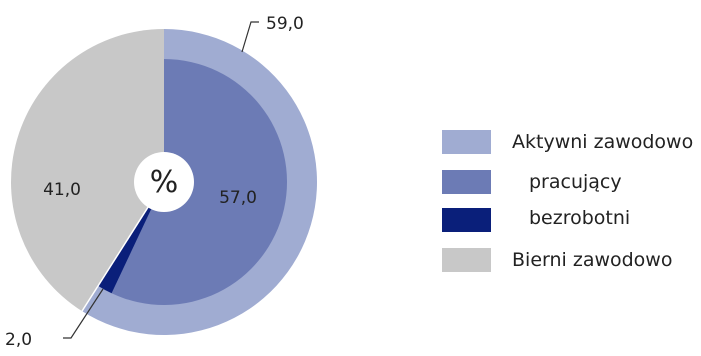 Image resolution: width=701 pixels, height=356 pixels. Describe the element at coordinates (466, 220) in the screenshot. I see `legend-swatch-bezrobotni` at that location.